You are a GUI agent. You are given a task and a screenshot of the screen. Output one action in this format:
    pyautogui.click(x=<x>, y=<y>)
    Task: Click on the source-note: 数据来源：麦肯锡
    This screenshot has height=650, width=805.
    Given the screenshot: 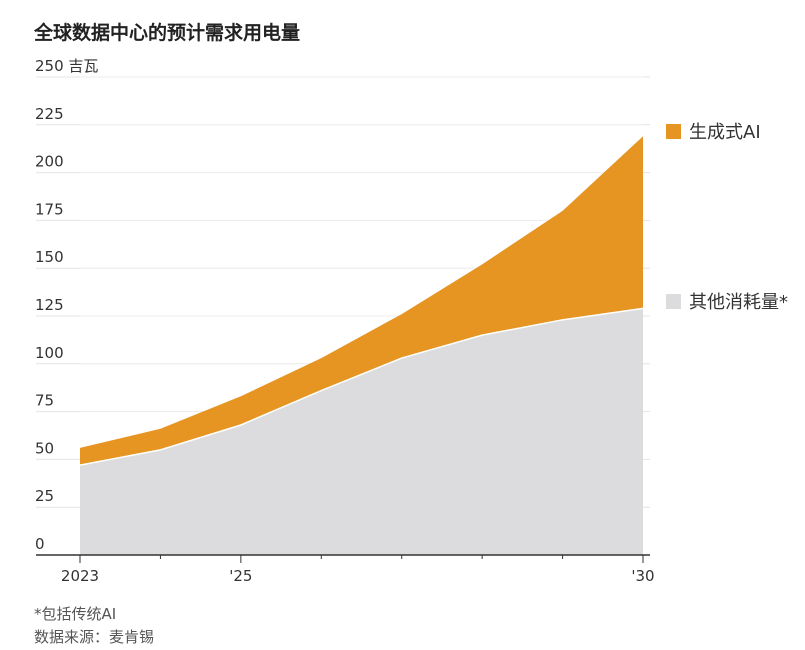 What is the action you would take?
    pyautogui.click(x=94, y=637)
    